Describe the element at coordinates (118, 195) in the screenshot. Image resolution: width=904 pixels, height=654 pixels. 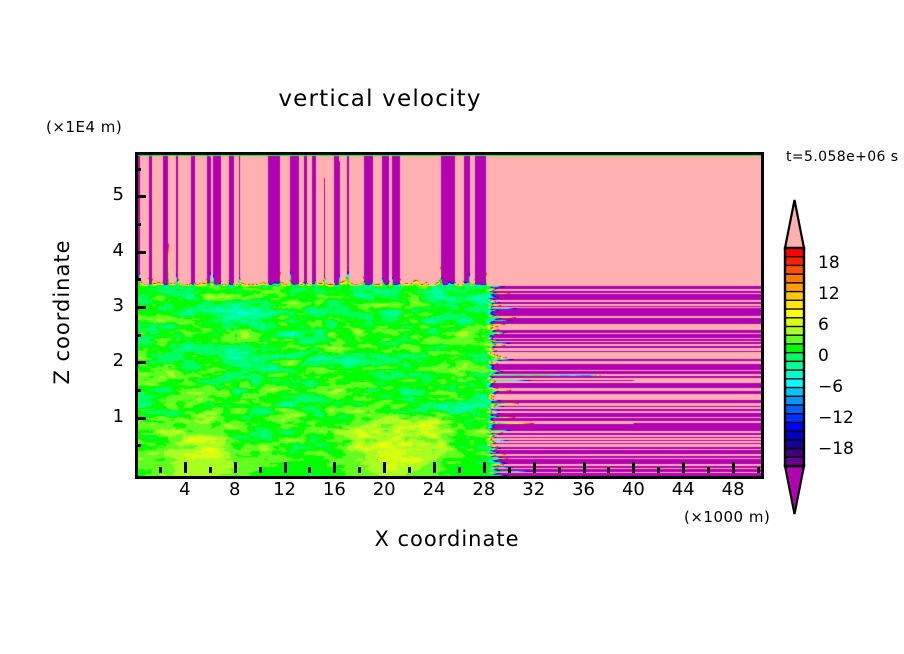
I see `y-axis-tick-label: 5` at that location.